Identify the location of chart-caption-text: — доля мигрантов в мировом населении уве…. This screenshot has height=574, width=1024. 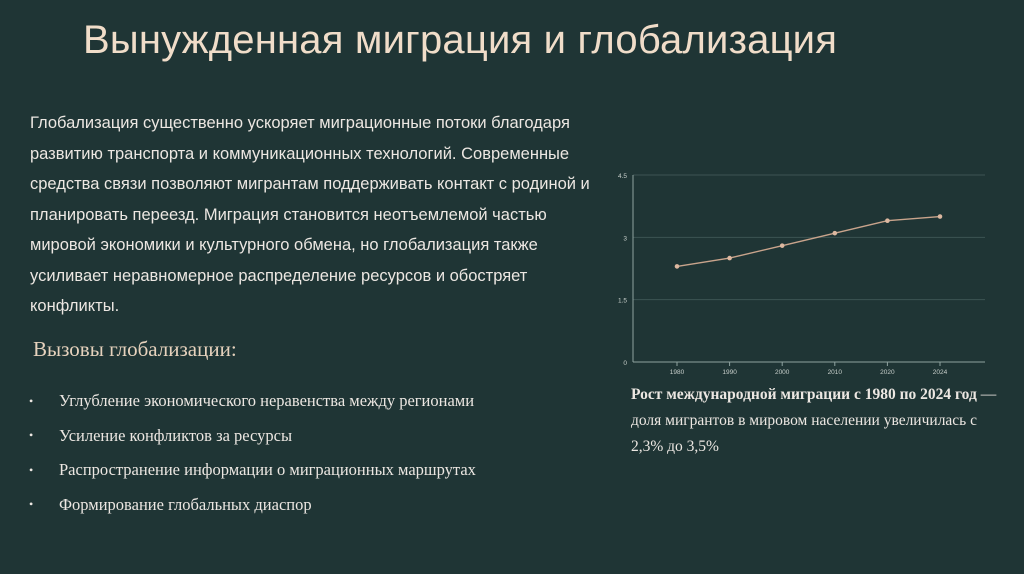
(814, 420).